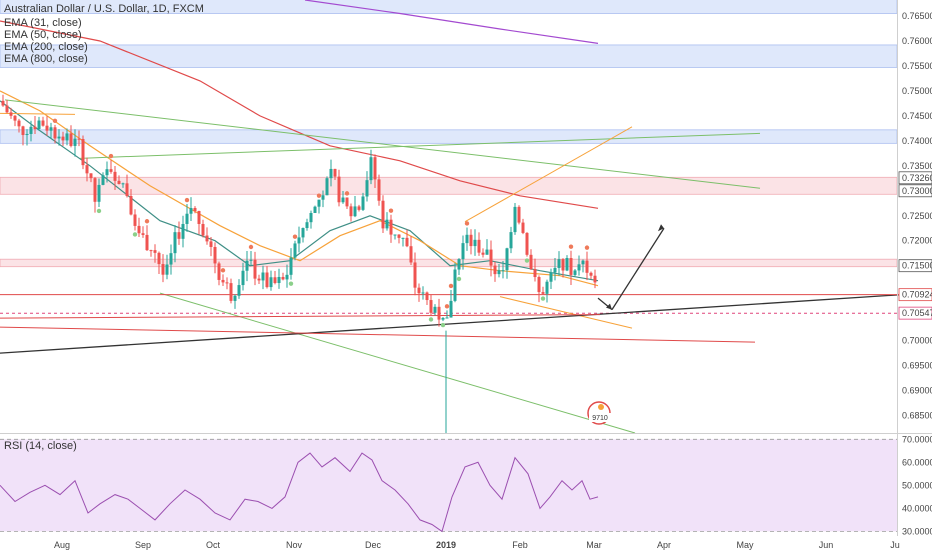  Describe the element at coordinates (917, 341) in the screenshot. I see `price-tick-label: 0.70000` at that location.